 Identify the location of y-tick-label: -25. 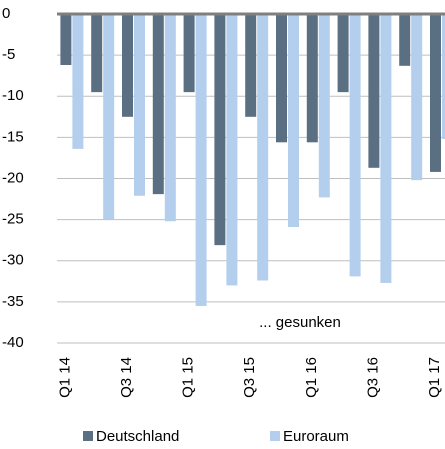
(13, 219).